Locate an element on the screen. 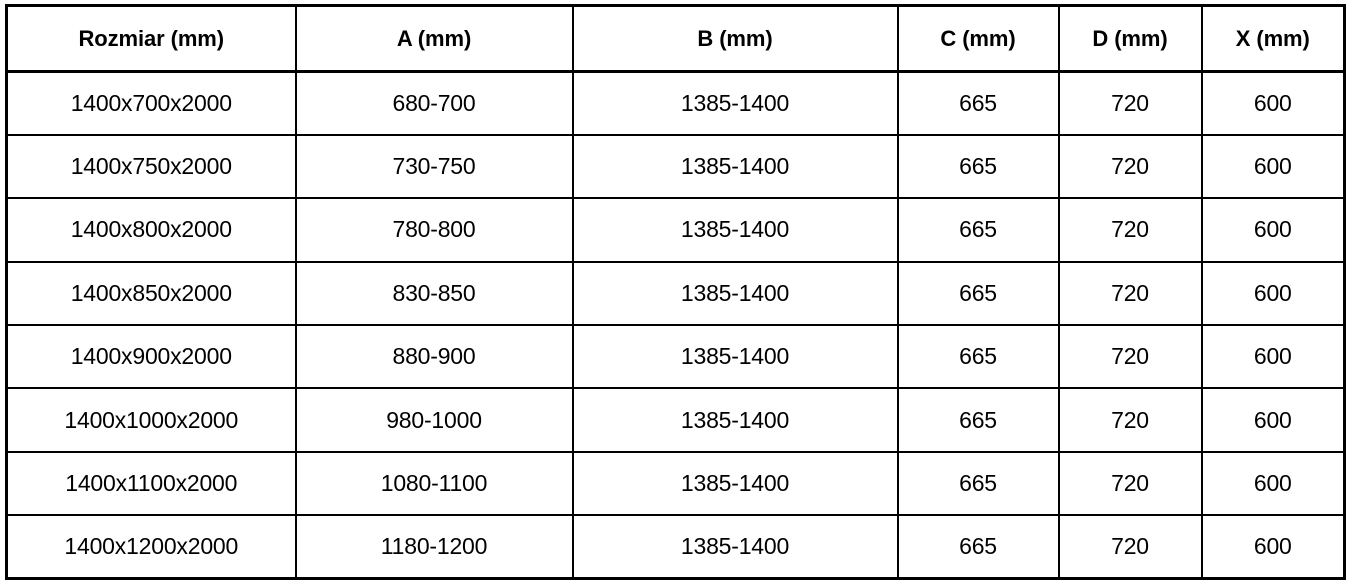 Image resolution: width=1351 pixels, height=587 pixels. table-row: 1400x700x2000 680-700 1385-1400 665 720 600 is located at coordinates (675, 103).